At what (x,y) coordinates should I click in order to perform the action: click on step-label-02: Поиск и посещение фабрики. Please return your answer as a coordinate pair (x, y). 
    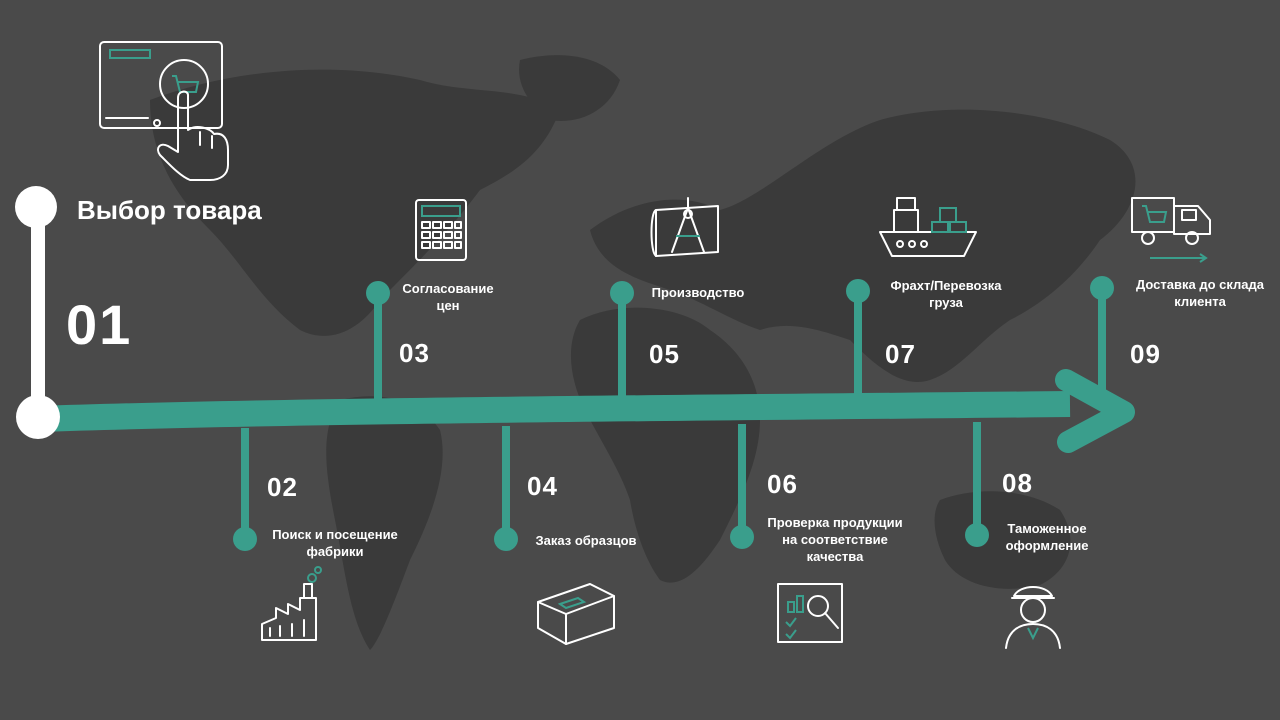
    Looking at the image, I should click on (335, 543).